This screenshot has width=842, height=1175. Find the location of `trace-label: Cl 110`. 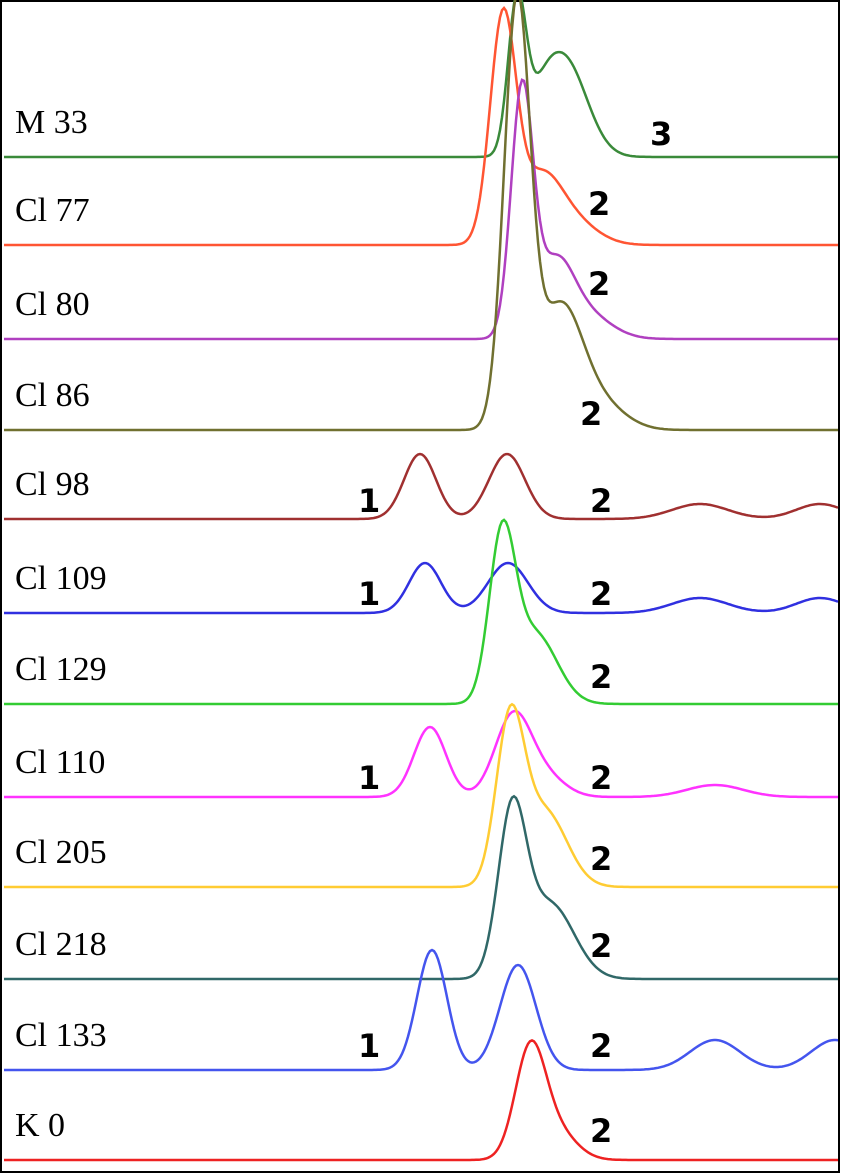

trace-label: Cl 110 is located at coordinates (60, 762).